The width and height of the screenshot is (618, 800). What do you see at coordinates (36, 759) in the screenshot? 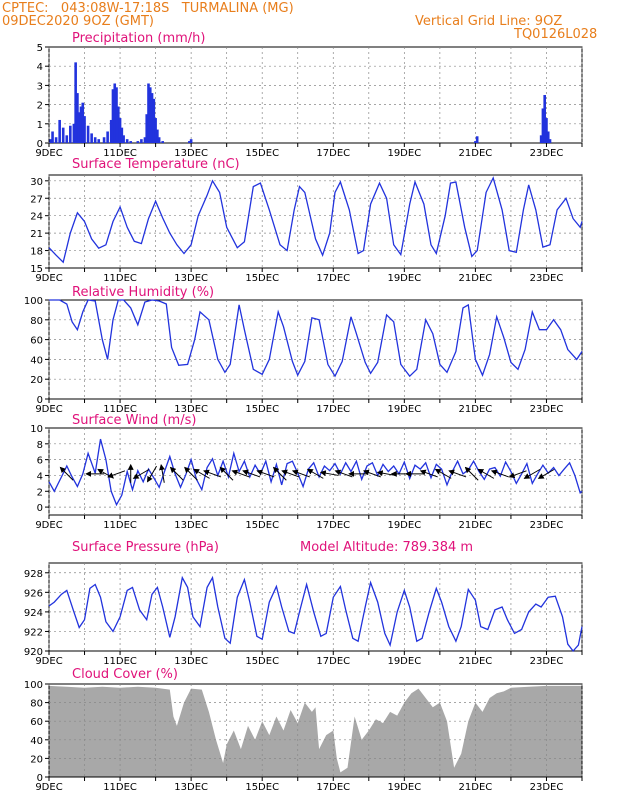
I see `y-tick-label: 20` at bounding box center [36, 759].